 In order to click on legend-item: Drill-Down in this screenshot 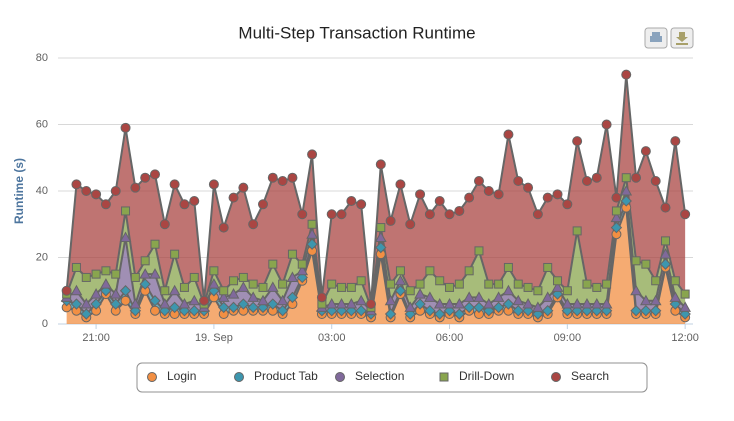, I will do `click(476, 376)`.